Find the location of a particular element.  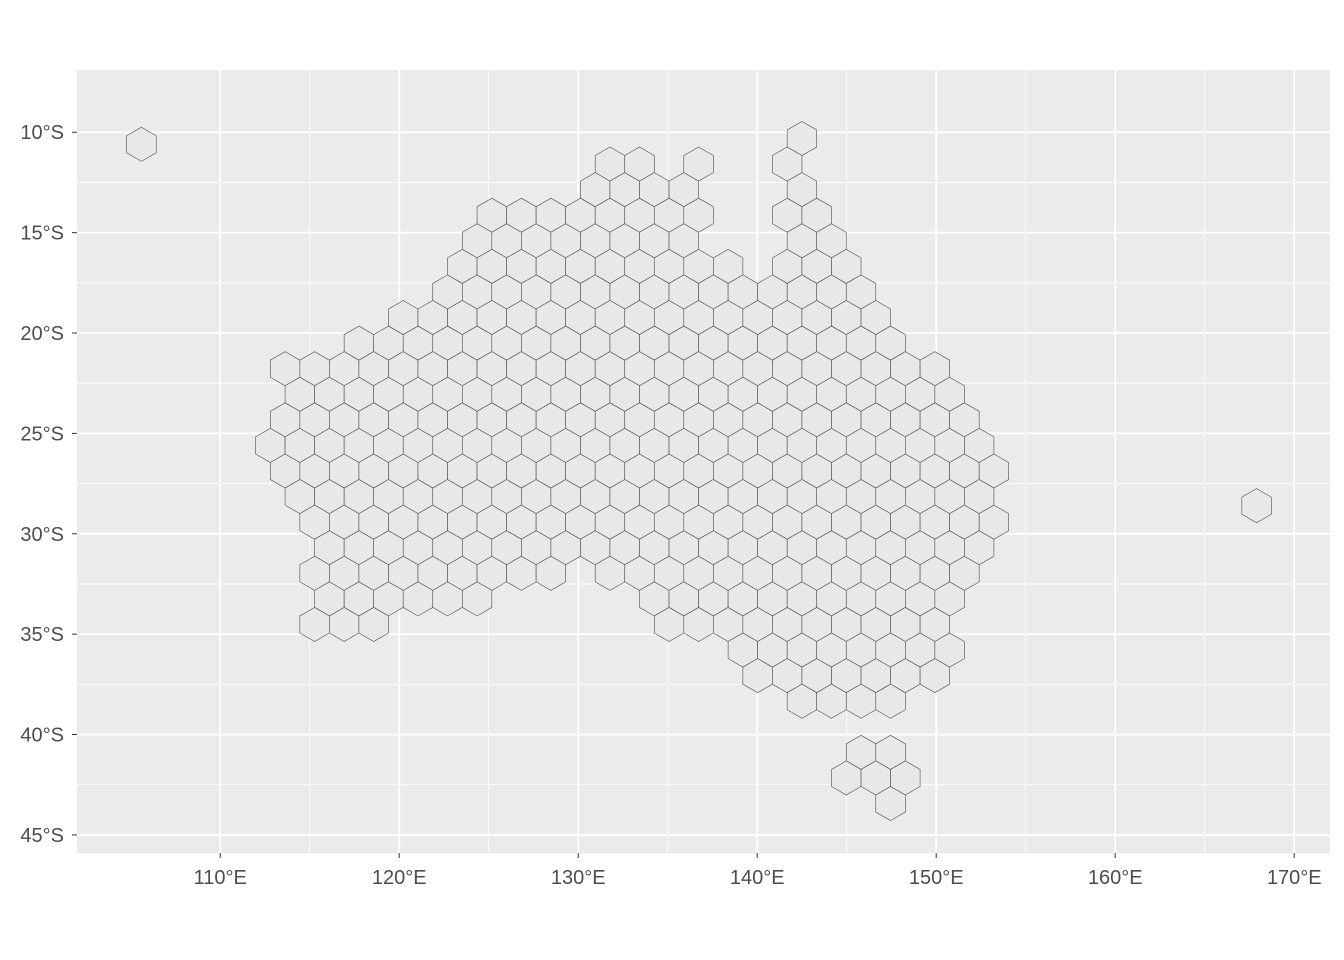

x-tick-label: 170°E is located at coordinates (1294, 878).